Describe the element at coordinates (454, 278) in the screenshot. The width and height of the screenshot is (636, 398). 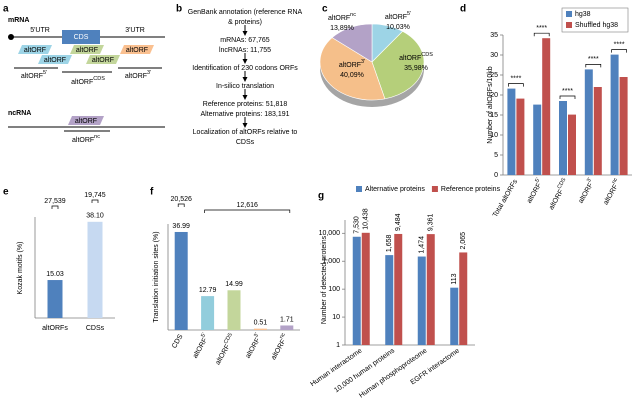
I see `value-label: 113` at that location.